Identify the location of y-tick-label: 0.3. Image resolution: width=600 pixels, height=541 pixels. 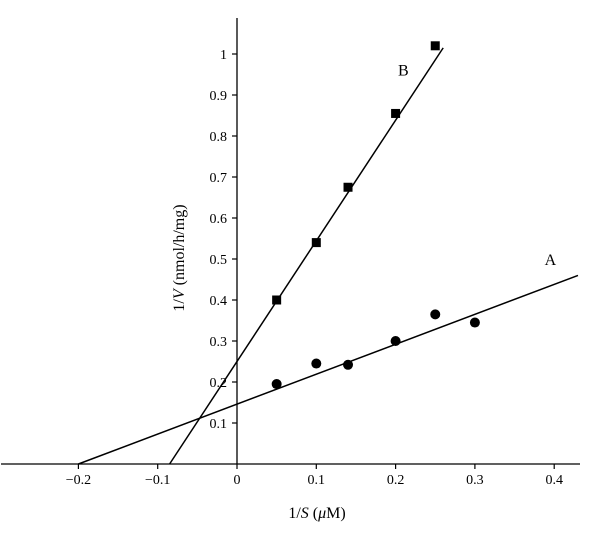
(219, 342).